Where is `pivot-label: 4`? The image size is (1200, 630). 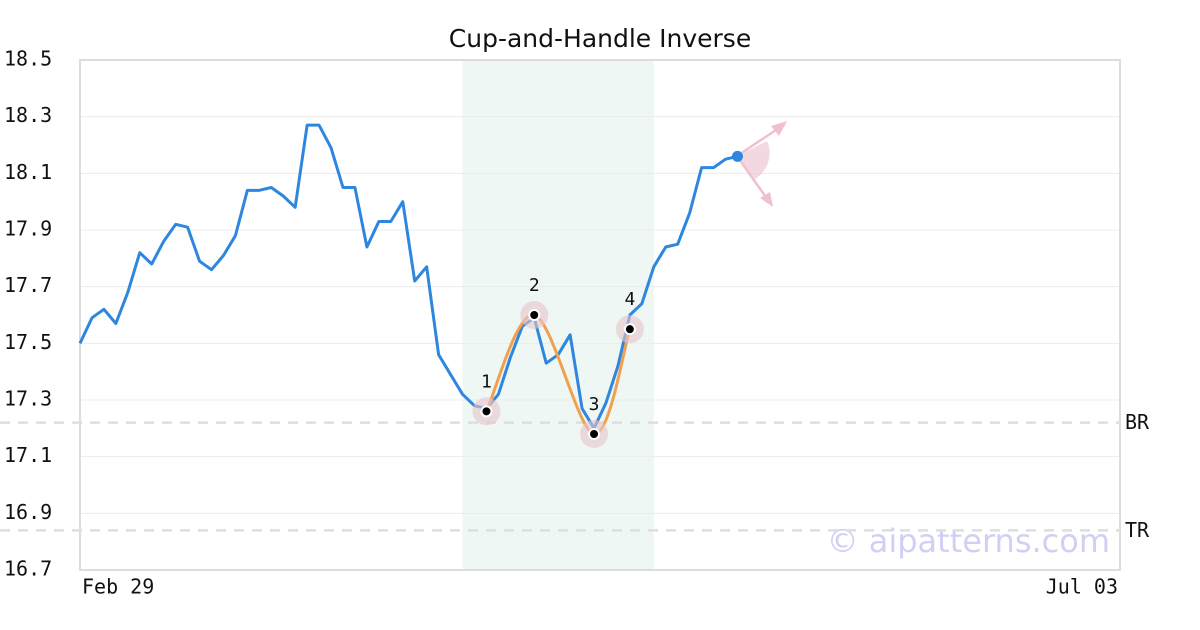 pivot-label: 4 is located at coordinates (629, 299).